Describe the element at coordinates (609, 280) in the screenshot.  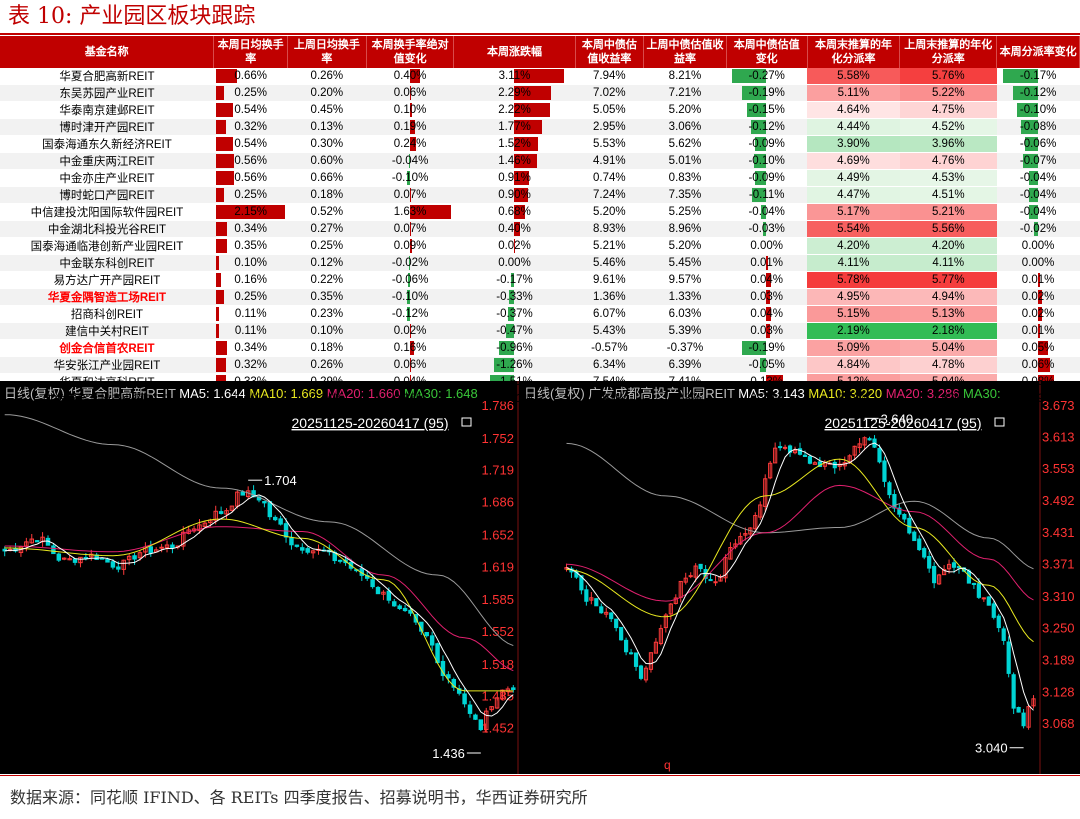
I see `table-cell: 9.61%` at that location.